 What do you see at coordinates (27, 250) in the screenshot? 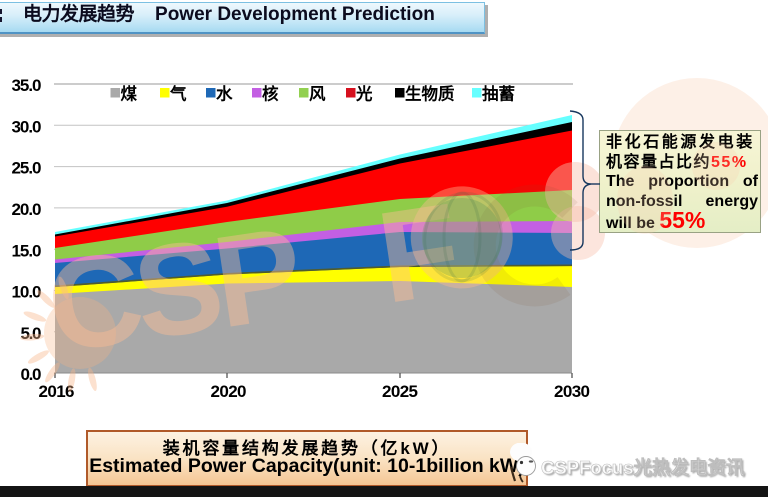
I see `svg-text: 15.0` at bounding box center [27, 250].